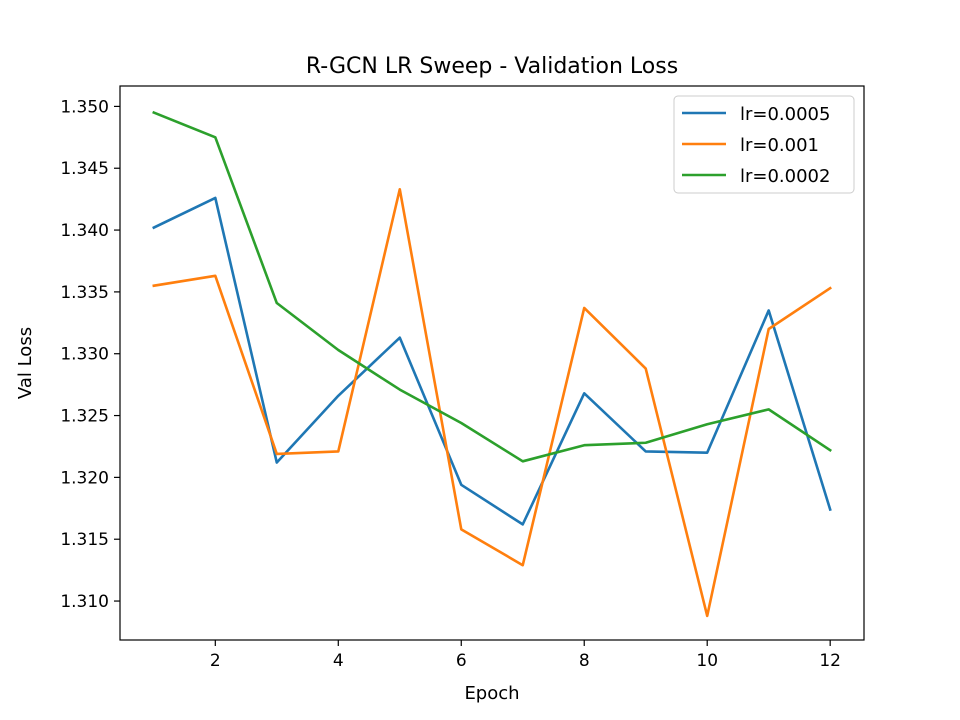 The image size is (960, 720). I want to click on x-axis-ticks: 2 4 6 8 10 12, so click(525, 655).